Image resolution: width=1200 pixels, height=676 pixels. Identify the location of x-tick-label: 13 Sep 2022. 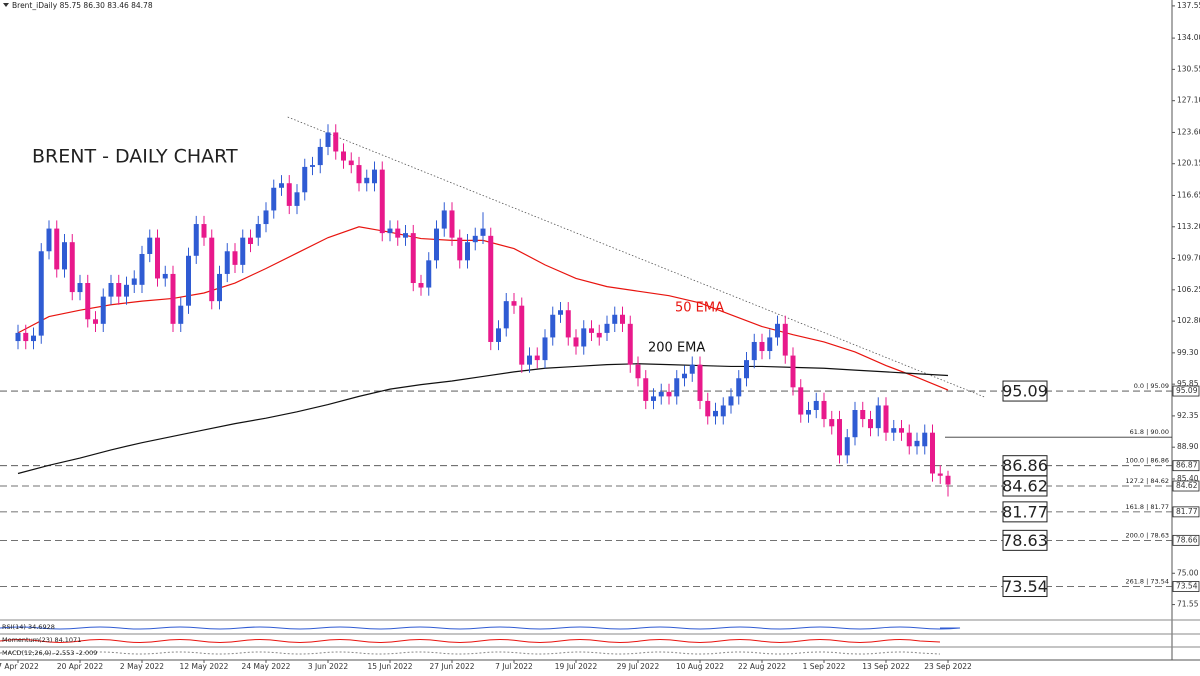
(886, 666).